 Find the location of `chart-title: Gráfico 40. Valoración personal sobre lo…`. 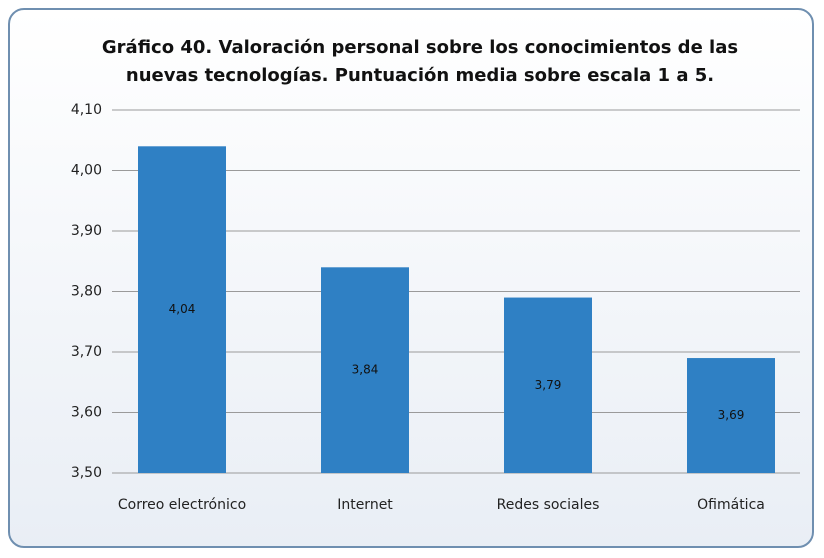

chart-title: Gráfico 40. Valoración personal sobre lo… is located at coordinates (420, 61).